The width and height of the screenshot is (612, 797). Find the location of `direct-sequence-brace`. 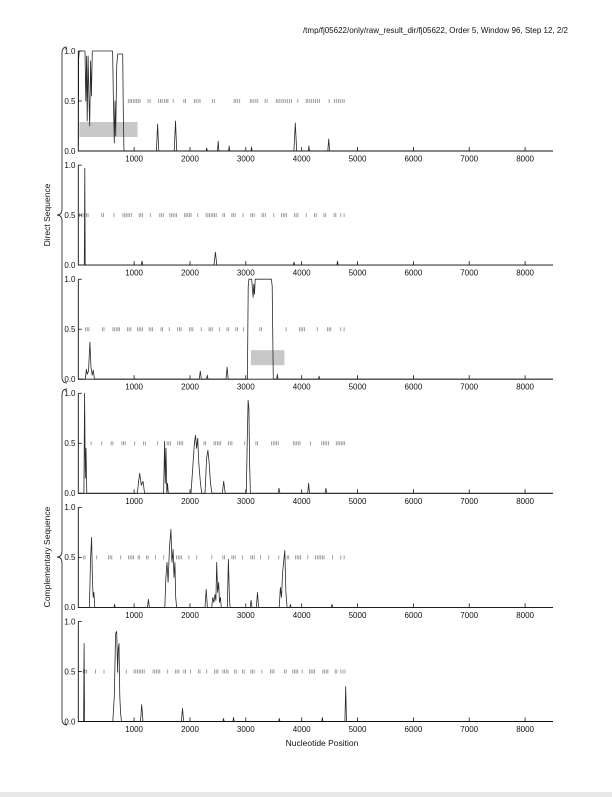

direct-sequence-brace is located at coordinates (62, 215).